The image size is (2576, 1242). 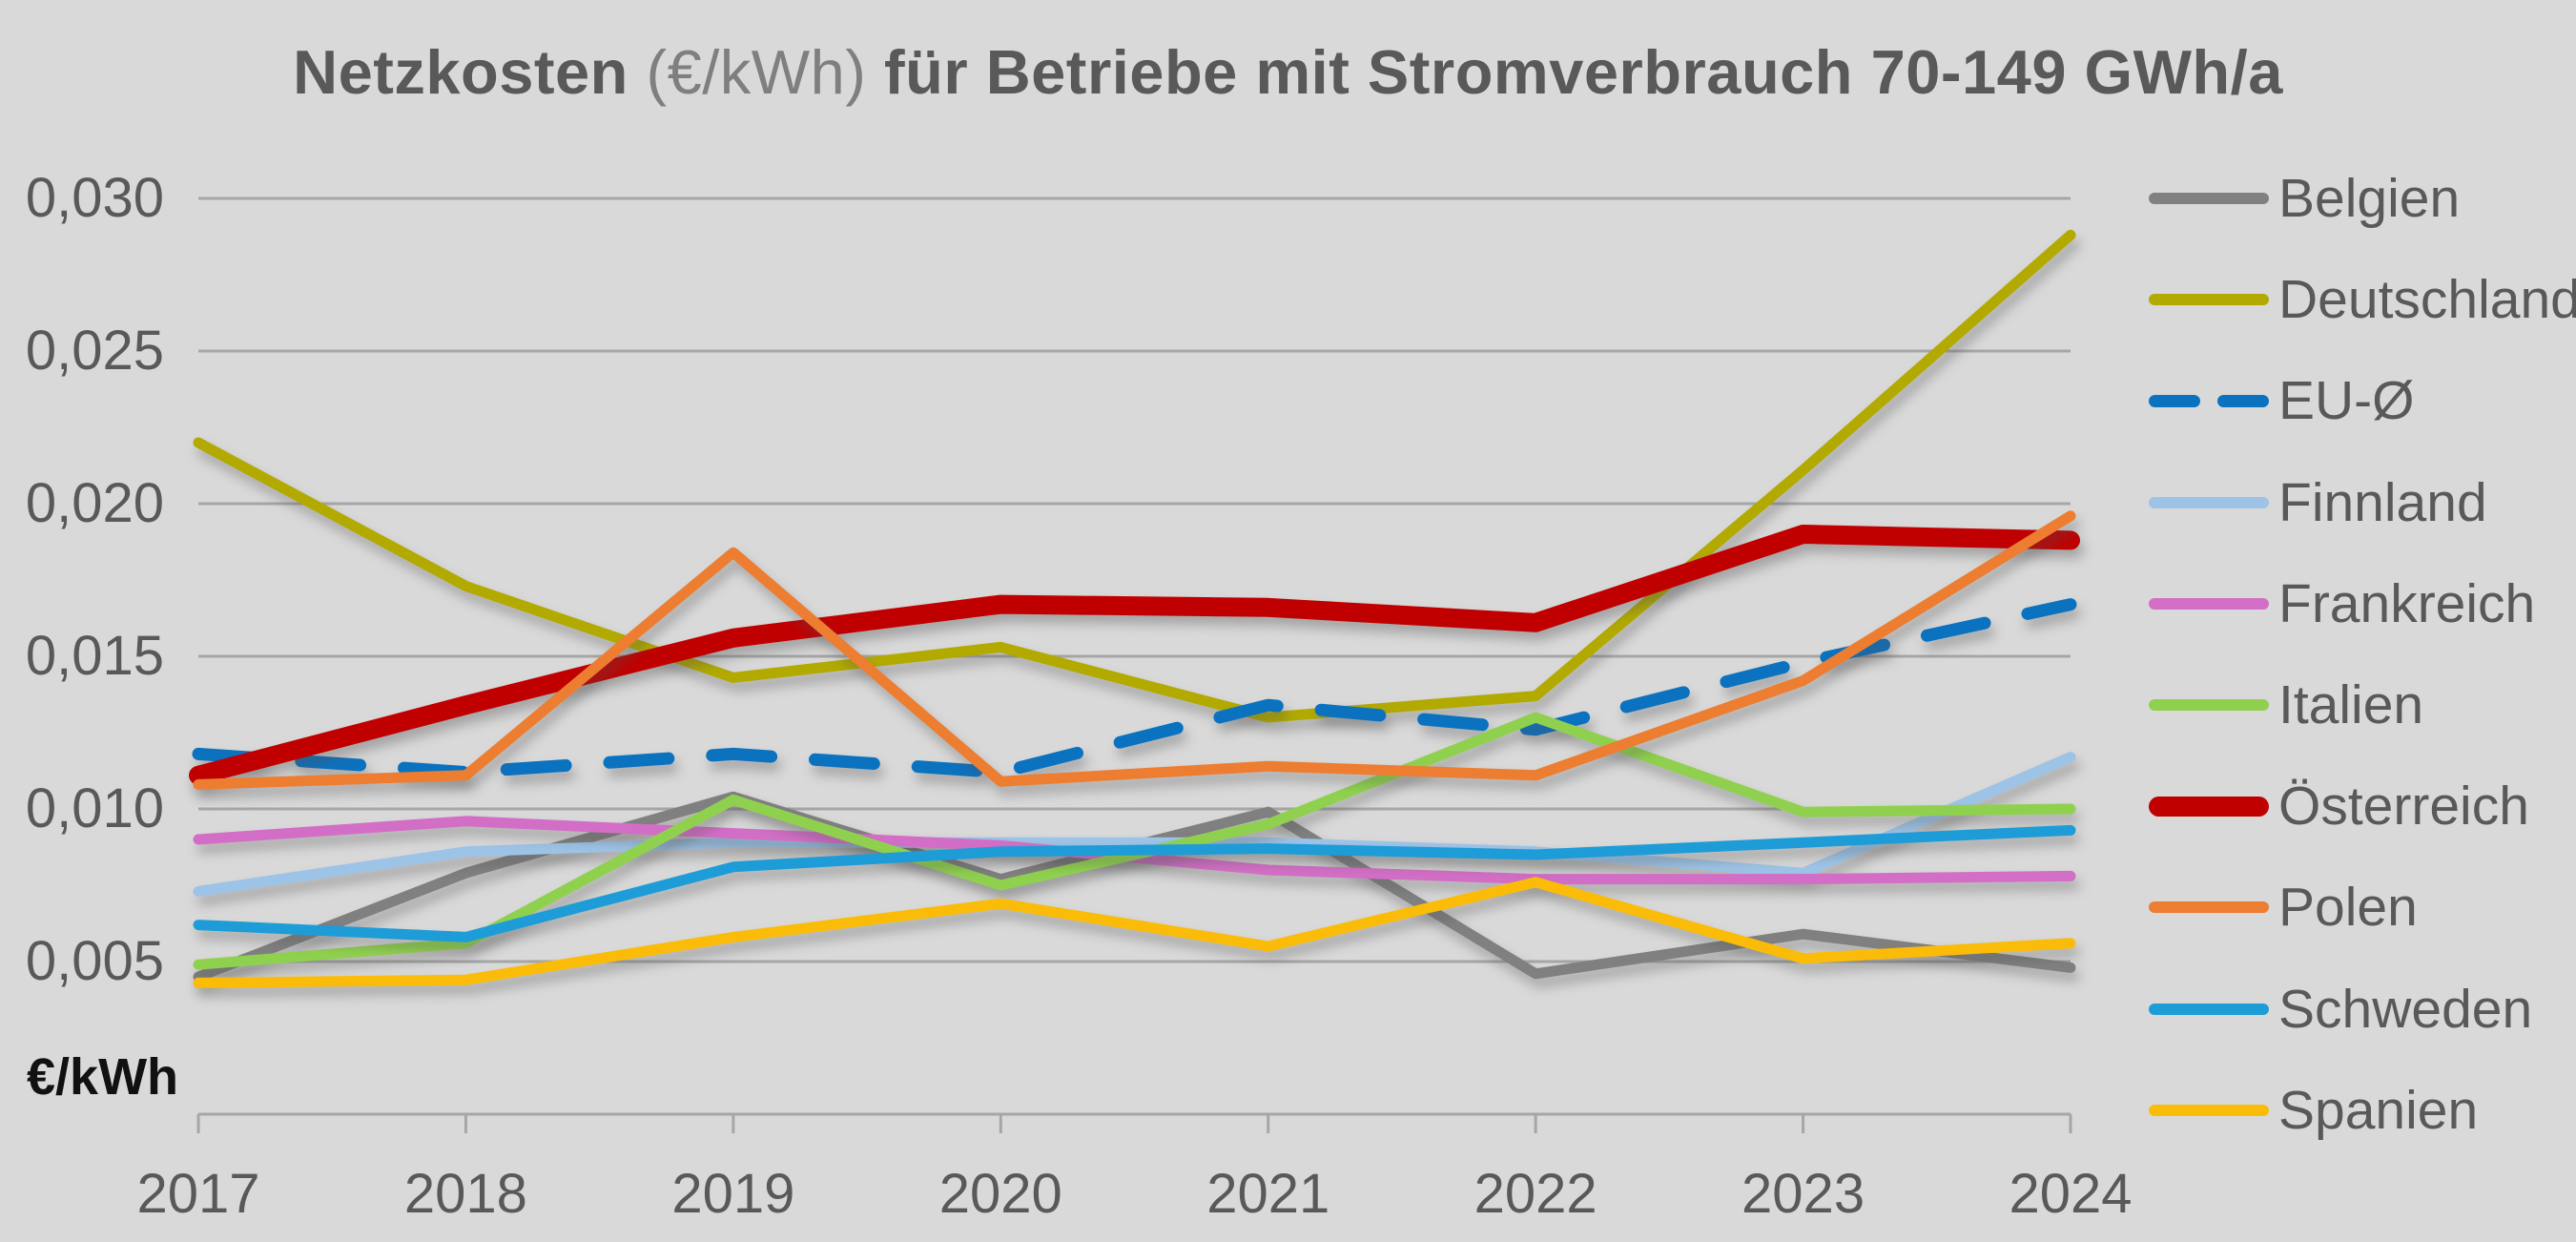 I want to click on legend-swatch-deutschland, so click(x=2209, y=300).